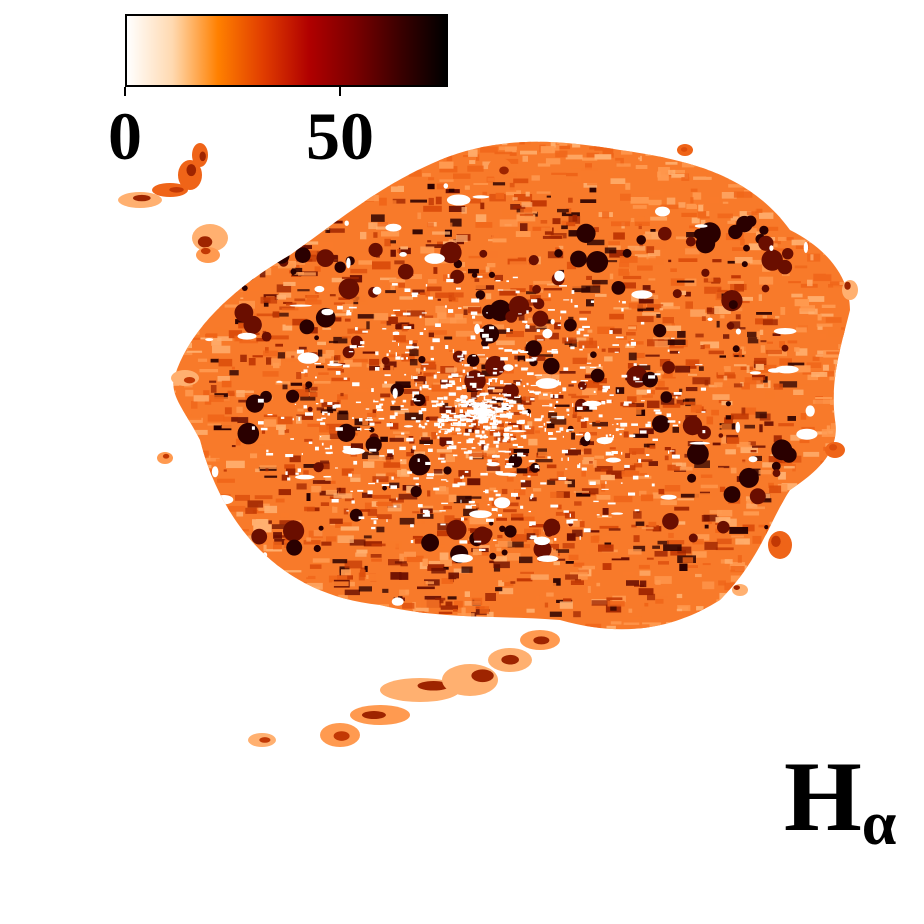  What do you see at coordinates (286, 50) in the screenshot?
I see `colorbar` at bounding box center [286, 50].